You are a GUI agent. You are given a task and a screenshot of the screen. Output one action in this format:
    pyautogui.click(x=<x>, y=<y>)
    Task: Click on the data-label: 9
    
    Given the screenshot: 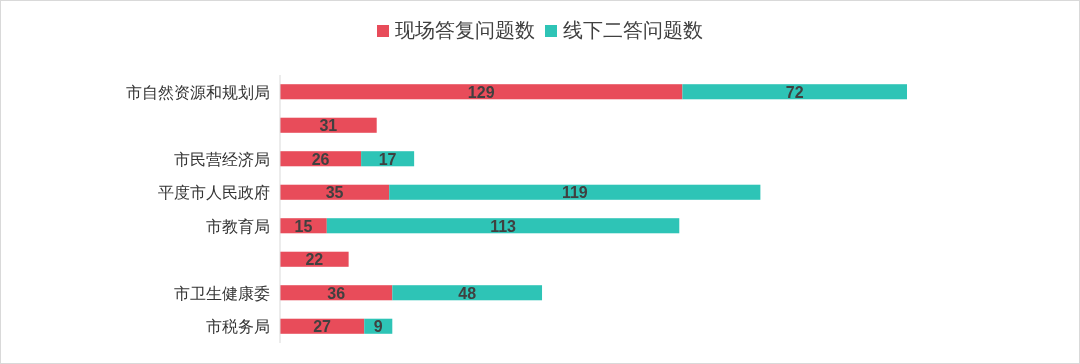 What is the action you would take?
    pyautogui.click(x=378, y=327)
    